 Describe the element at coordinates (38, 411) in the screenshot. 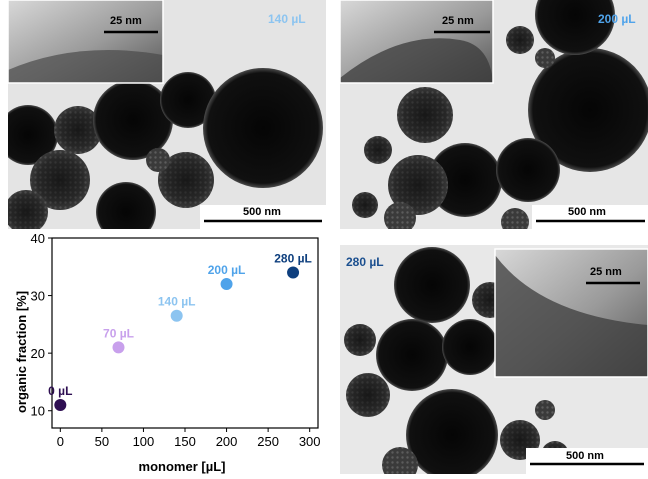

I see `y-tick-label: 10` at that location.